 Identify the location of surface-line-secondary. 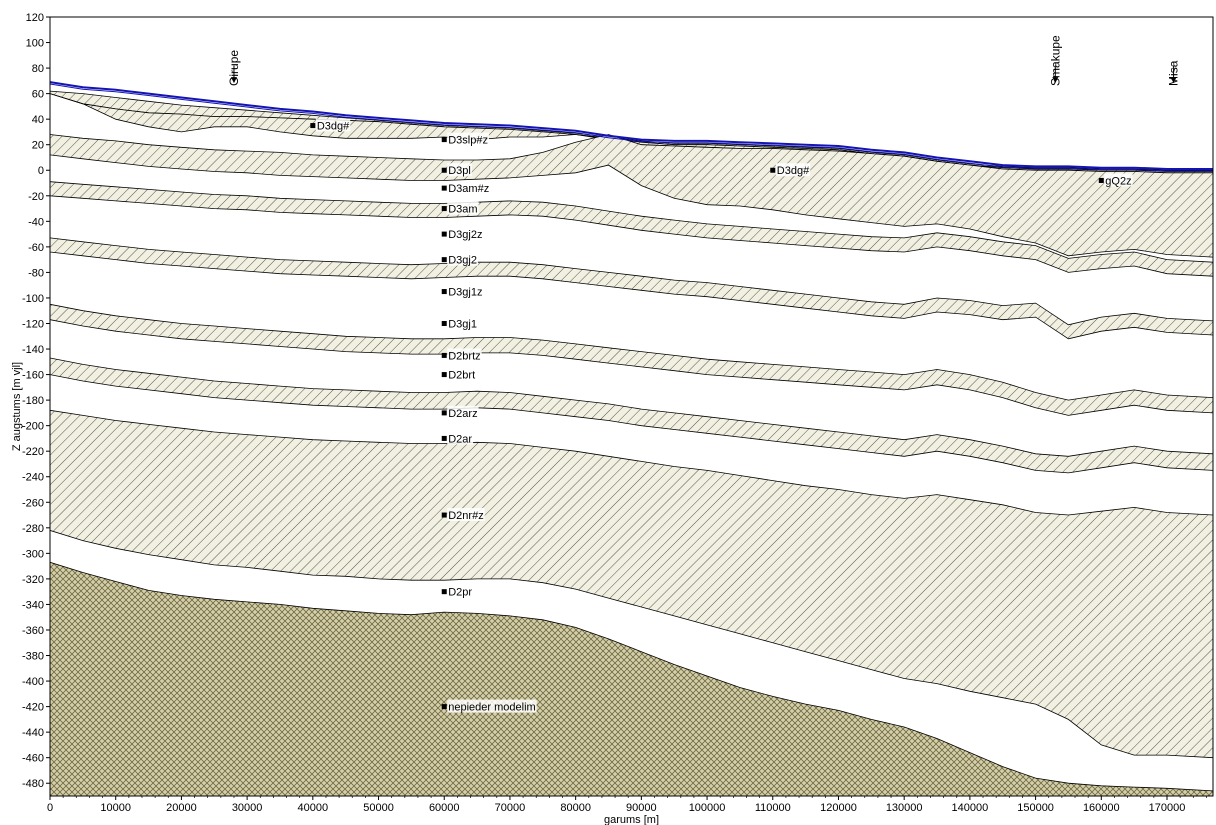
(631, 127).